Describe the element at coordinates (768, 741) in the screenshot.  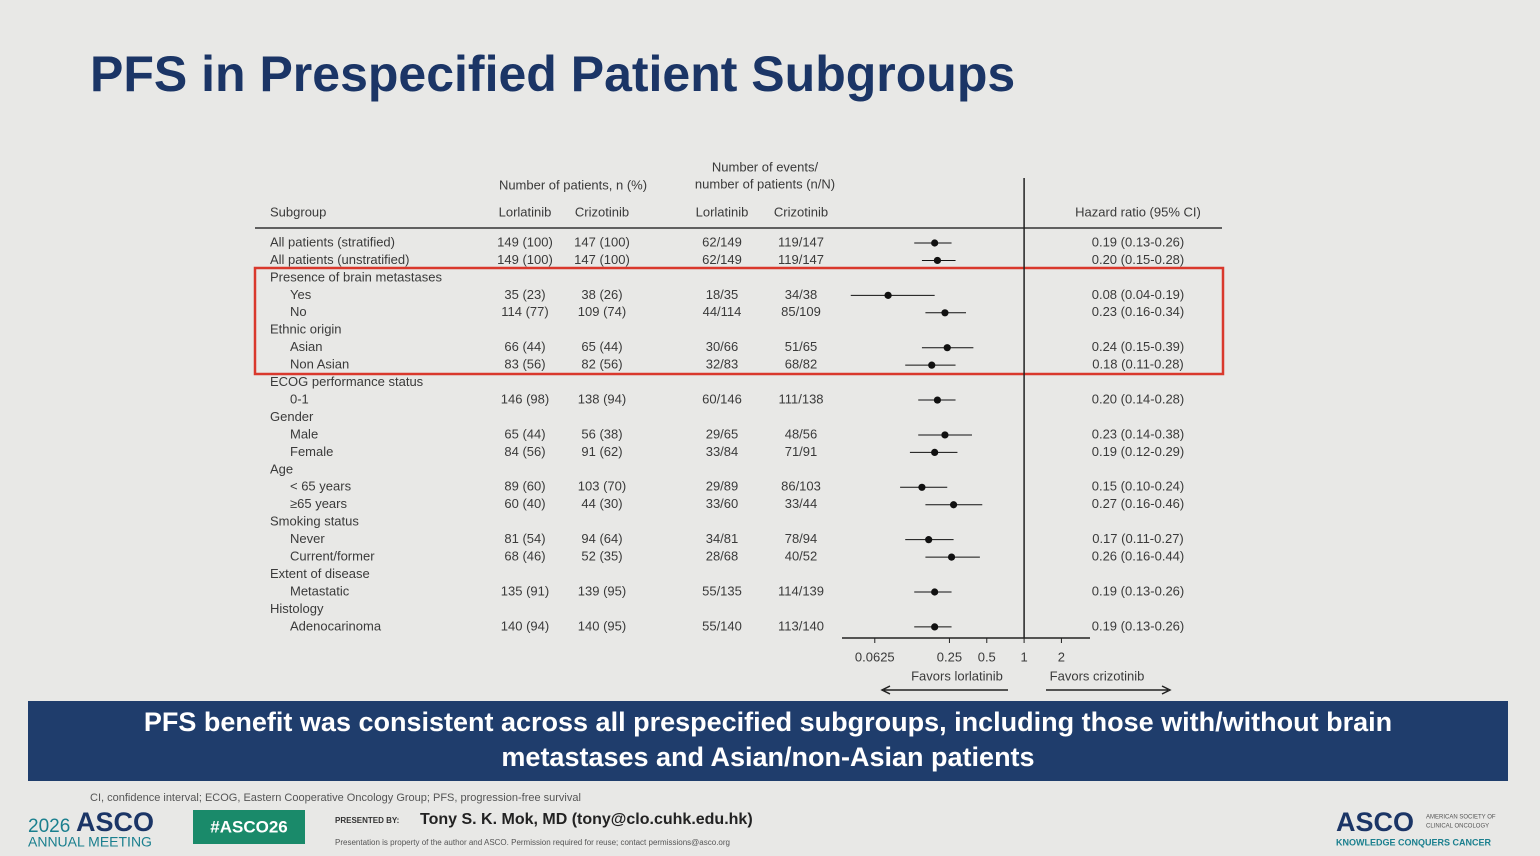
I see `banner` at that location.